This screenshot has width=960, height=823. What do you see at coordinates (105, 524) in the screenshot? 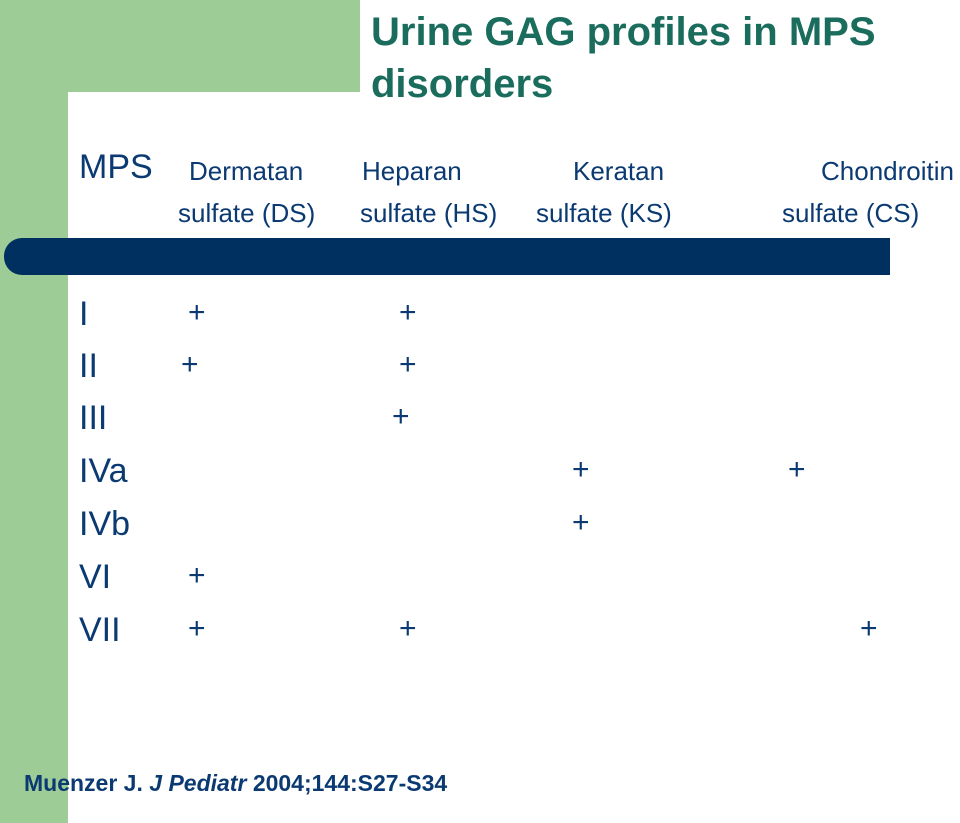
I see `row-label-ivb: IVb` at bounding box center [105, 524].